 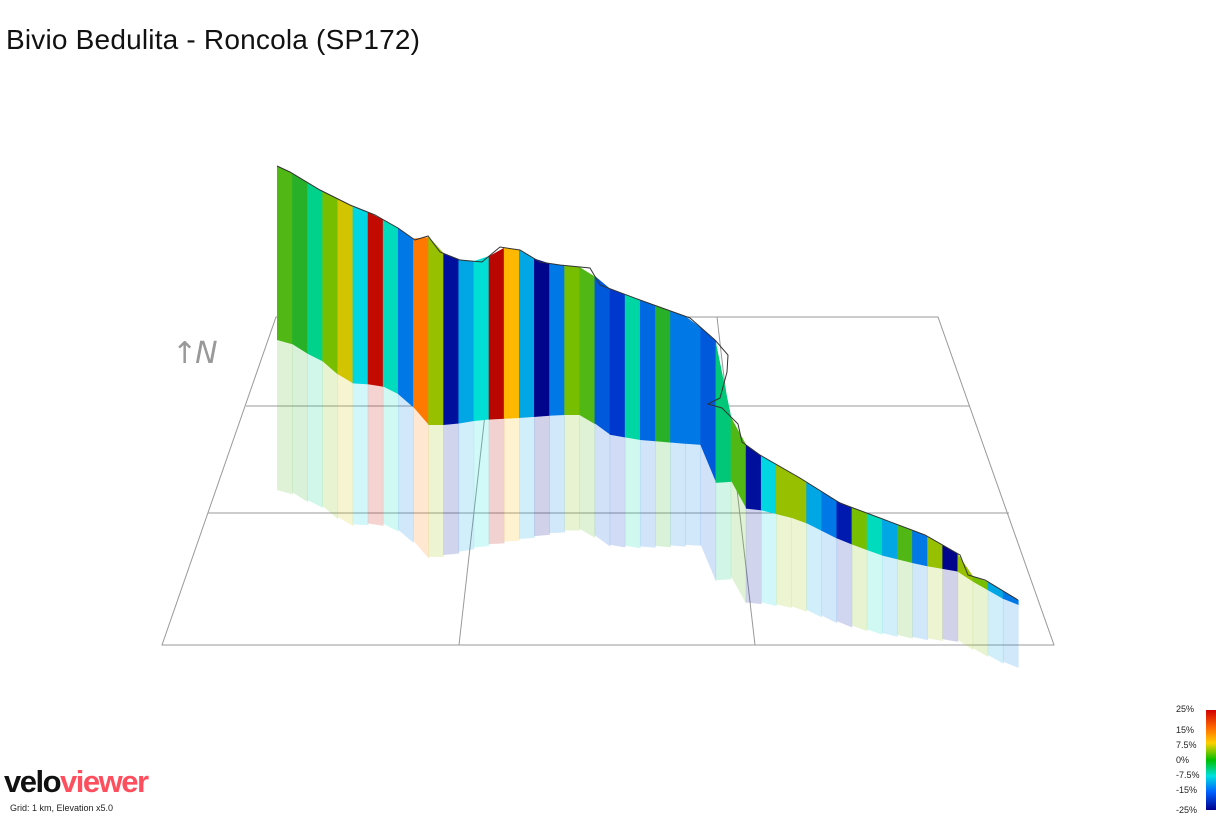 I want to click on legend-label: -15%, so click(x=1187, y=790).